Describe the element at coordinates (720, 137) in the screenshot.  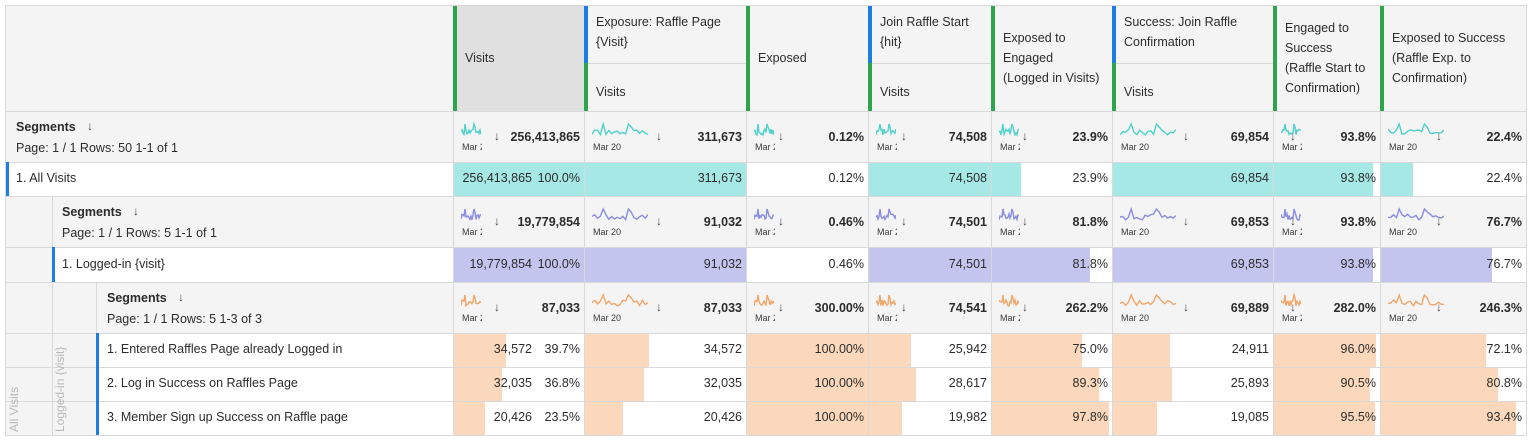
I see `column-total: 311,673` at that location.